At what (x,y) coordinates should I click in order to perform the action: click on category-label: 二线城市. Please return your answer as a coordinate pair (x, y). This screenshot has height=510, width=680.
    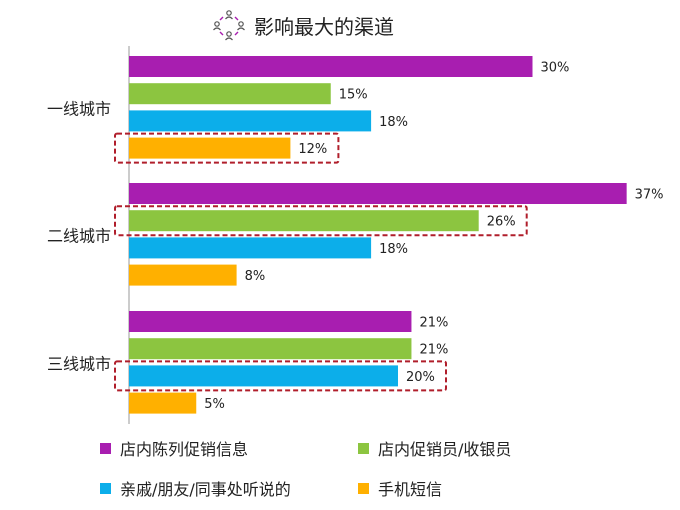
    Looking at the image, I should click on (79, 235).